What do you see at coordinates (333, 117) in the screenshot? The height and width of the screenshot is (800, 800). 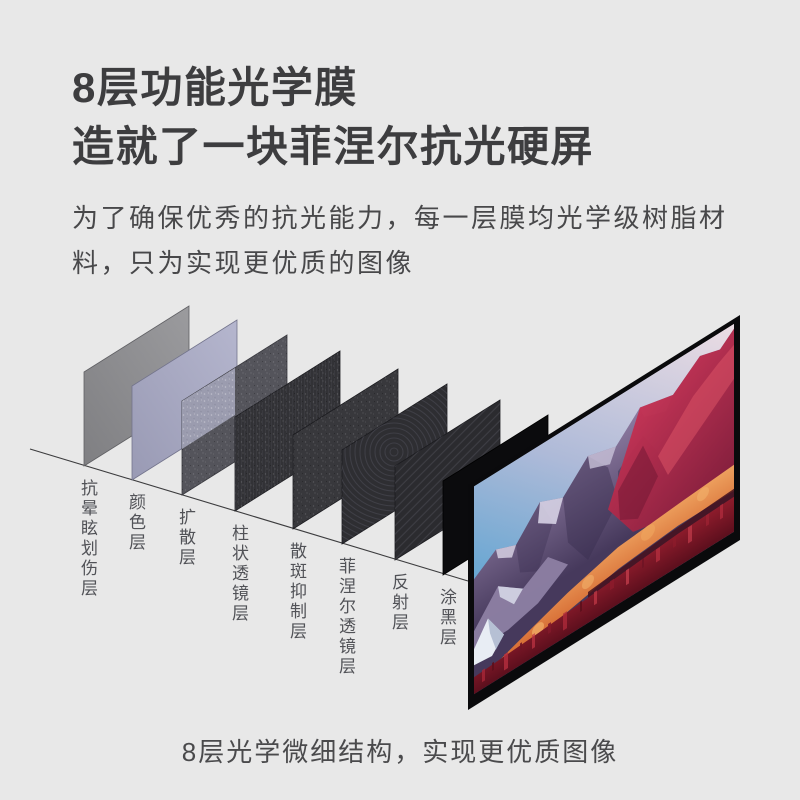 I see `page-title: 8层功能光学膜 造就了一块菲涅尔抗光硬屏` at bounding box center [333, 117].